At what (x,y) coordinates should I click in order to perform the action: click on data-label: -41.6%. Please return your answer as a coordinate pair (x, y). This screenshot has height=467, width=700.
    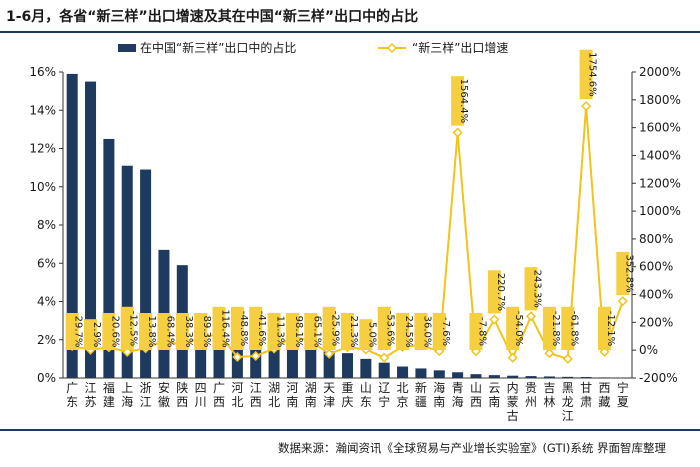
    Looking at the image, I should click on (261, 328).